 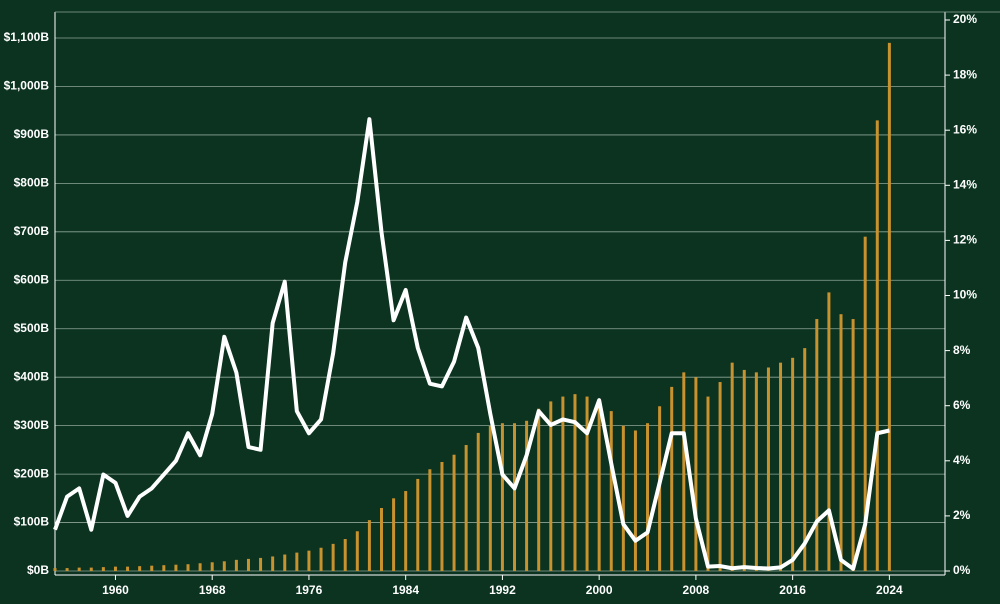 I want to click on y2-tick-label: 0%, so click(x=962, y=570).